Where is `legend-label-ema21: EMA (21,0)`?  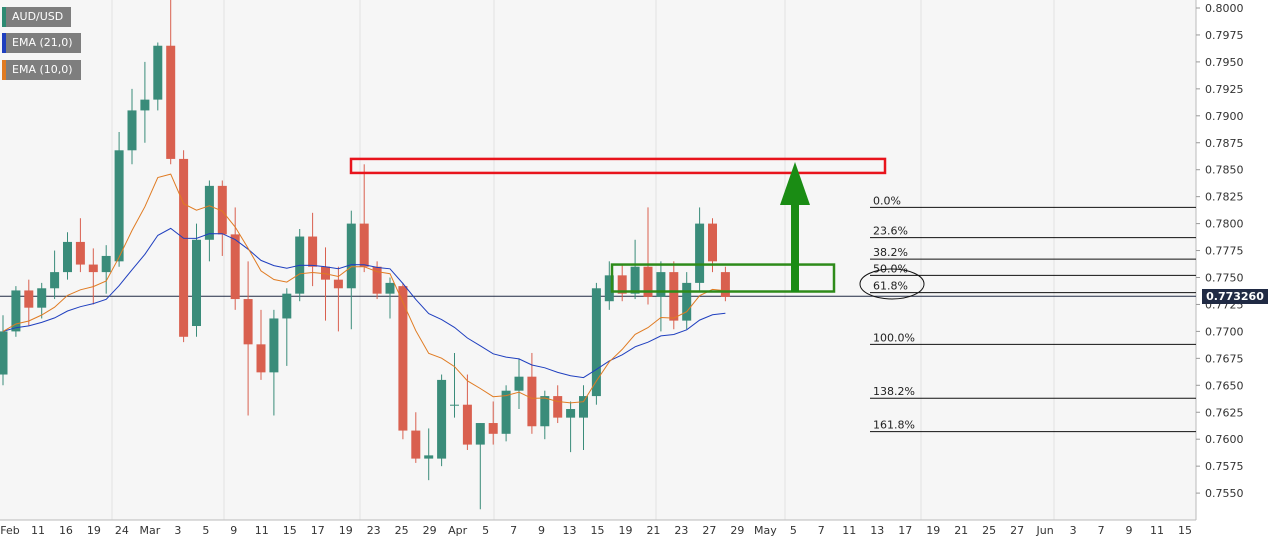 legend-label-ema21: EMA (21,0) is located at coordinates (42, 42).